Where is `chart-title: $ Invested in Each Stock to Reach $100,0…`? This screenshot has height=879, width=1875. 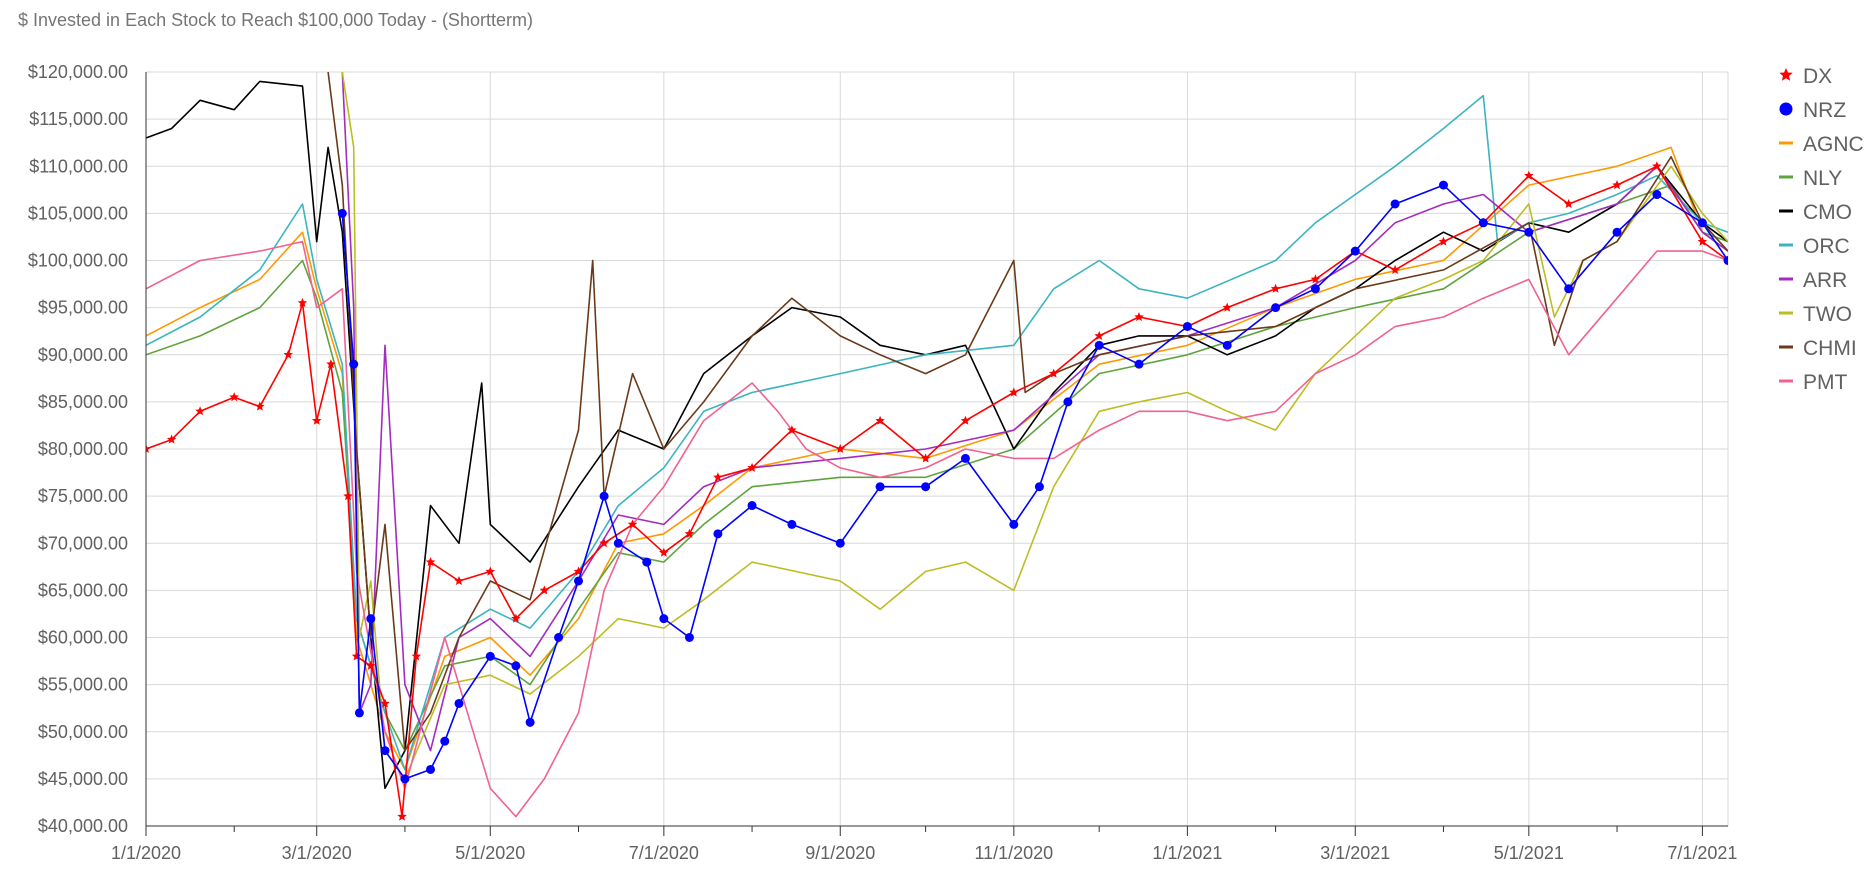 chart-title: $ Invested in Each Stock to Reach $100,0… is located at coordinates (275, 20).